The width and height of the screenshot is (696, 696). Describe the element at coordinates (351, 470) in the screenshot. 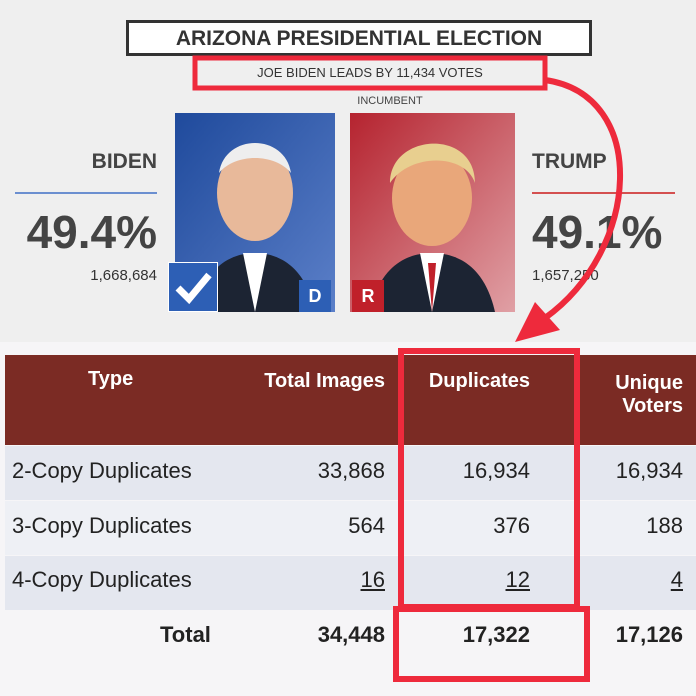

I see `table-cell: 33,868` at that location.